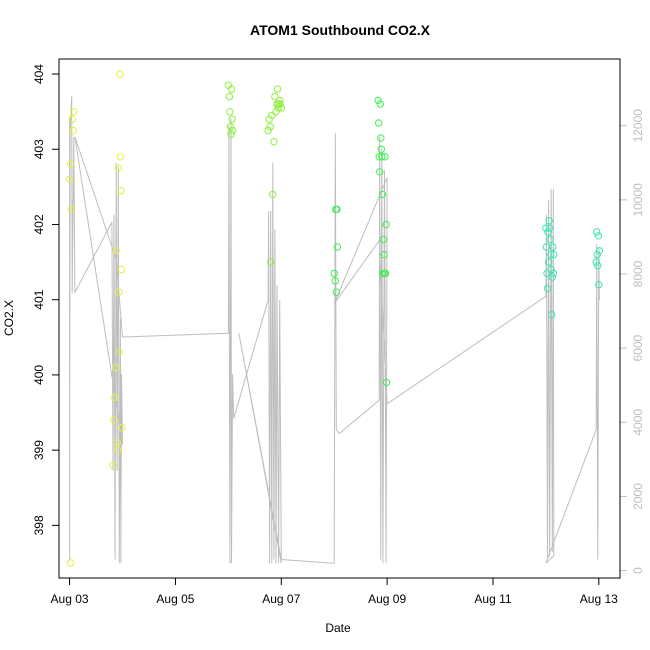  What do you see at coordinates (638, 496) in the screenshot?
I see `y2-tick-label-1: 2000` at bounding box center [638, 496].